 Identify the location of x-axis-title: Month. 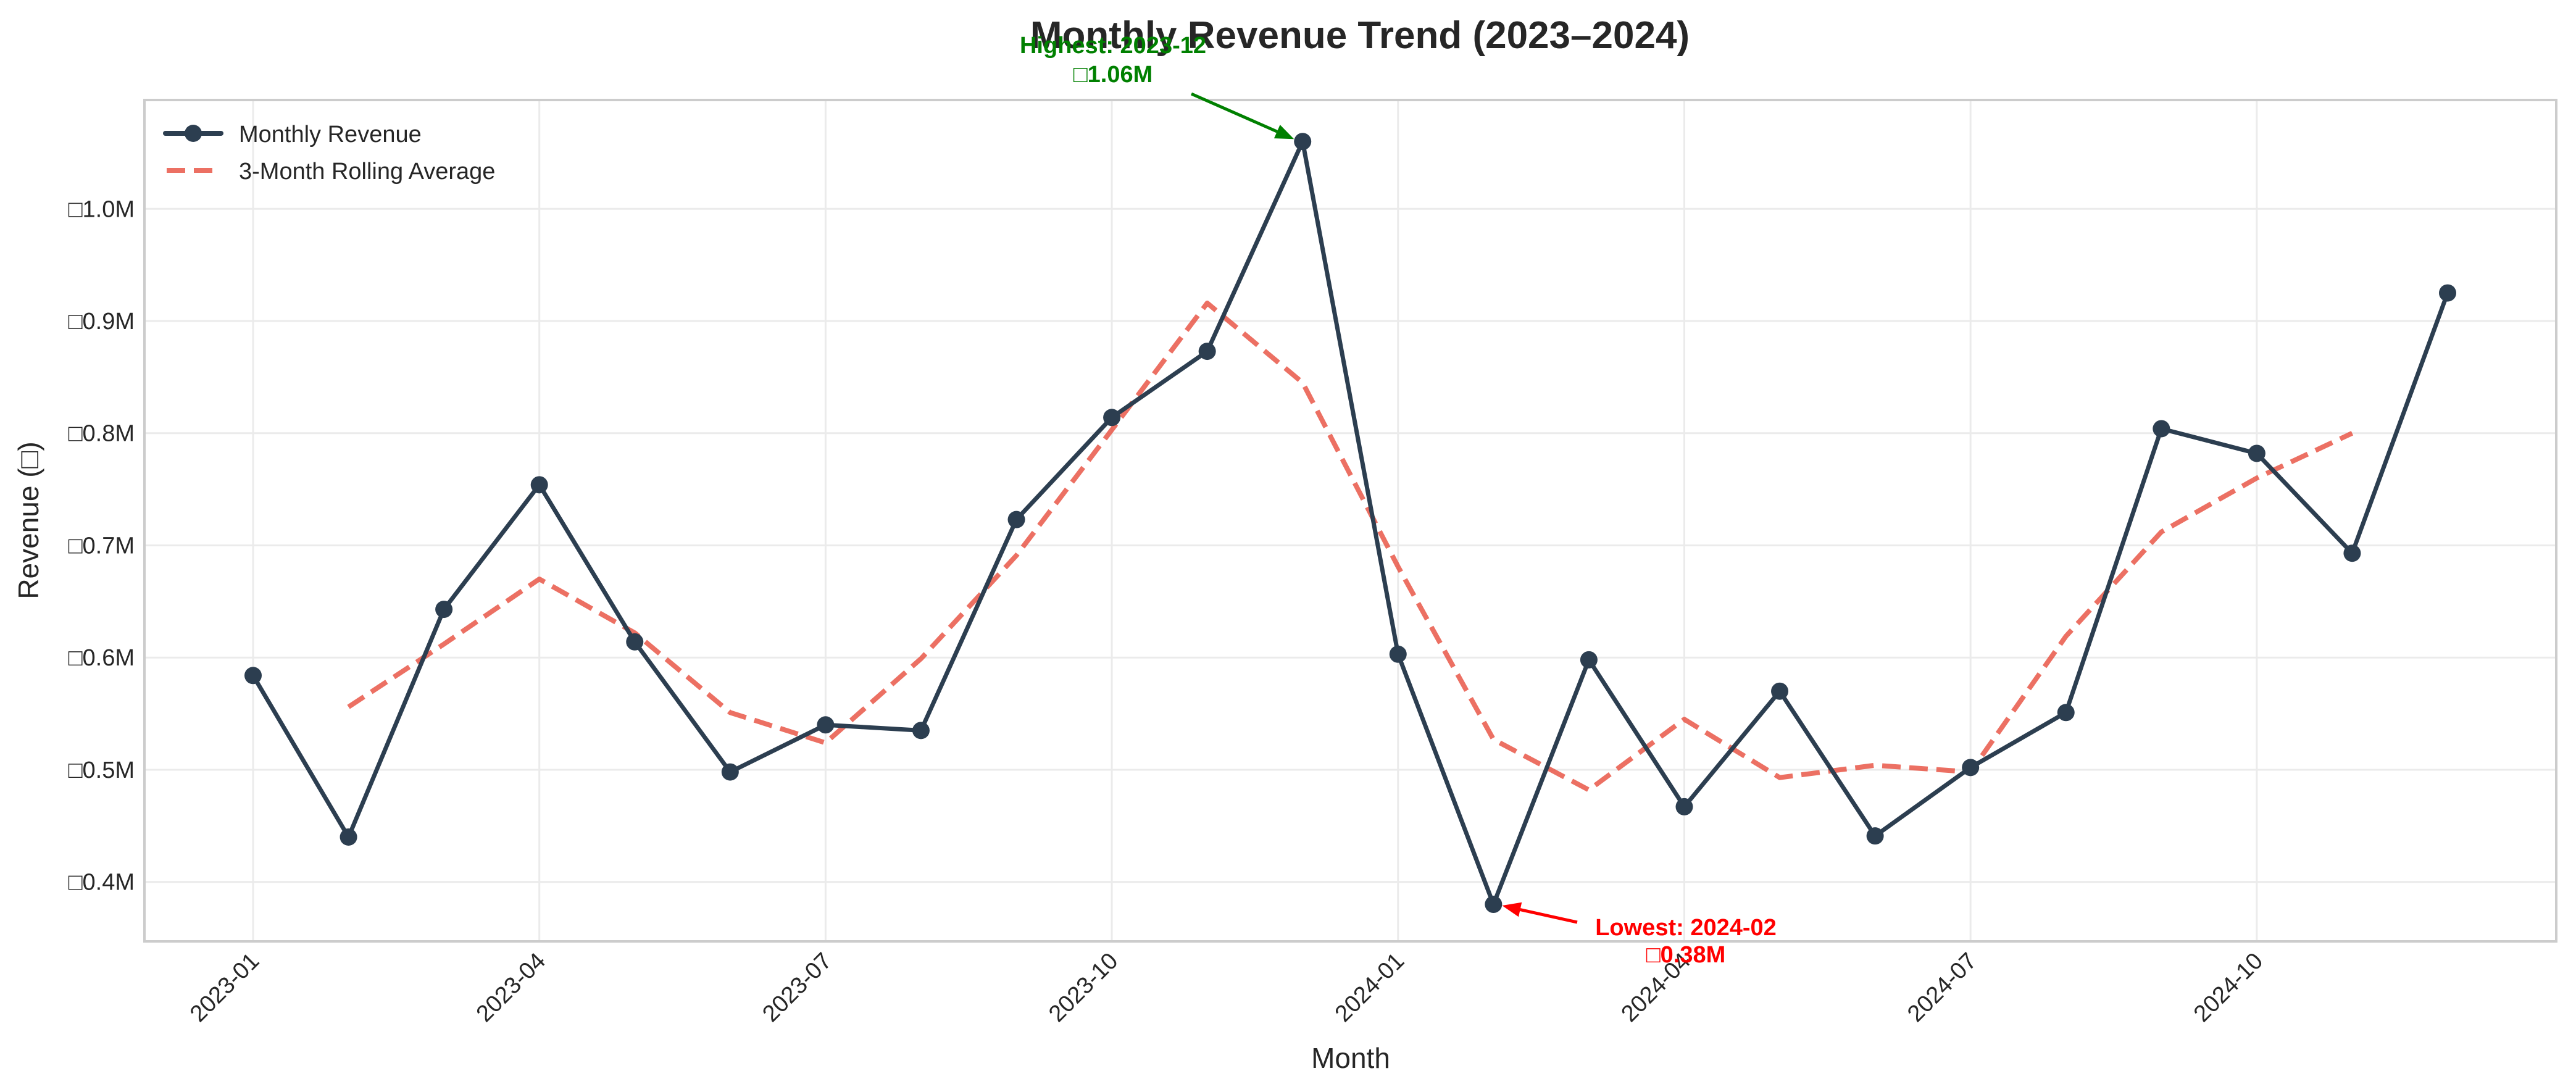
(1350, 1058).